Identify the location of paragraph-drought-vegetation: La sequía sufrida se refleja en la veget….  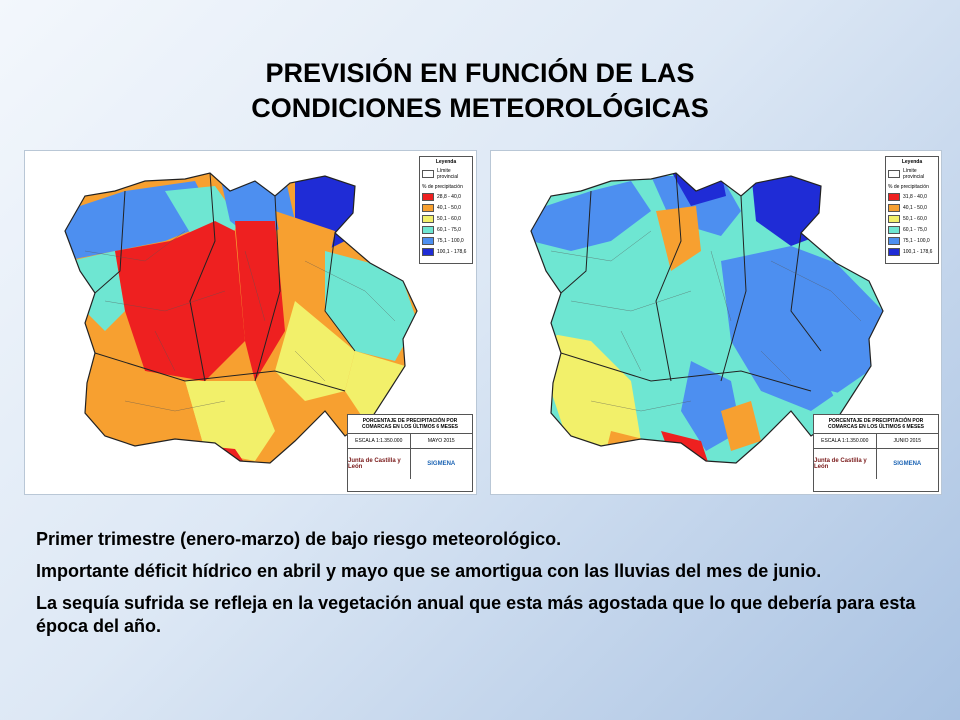
(476, 614).